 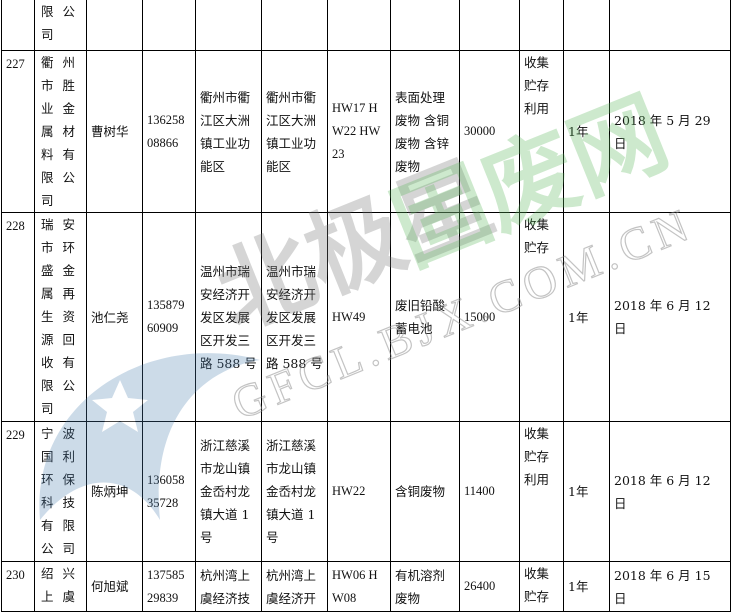 I want to click on row-number: 229, so click(x=18, y=491).